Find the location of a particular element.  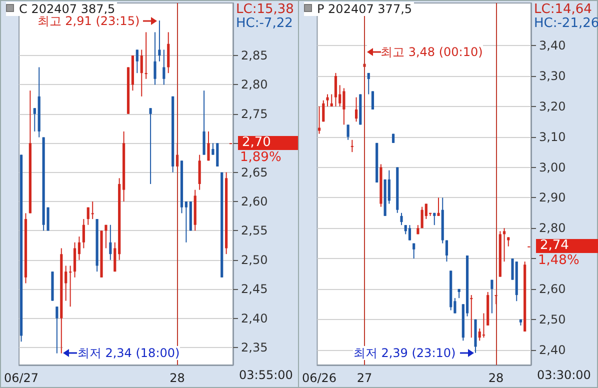

text: 2,70 is located at coordinates (269, 142).